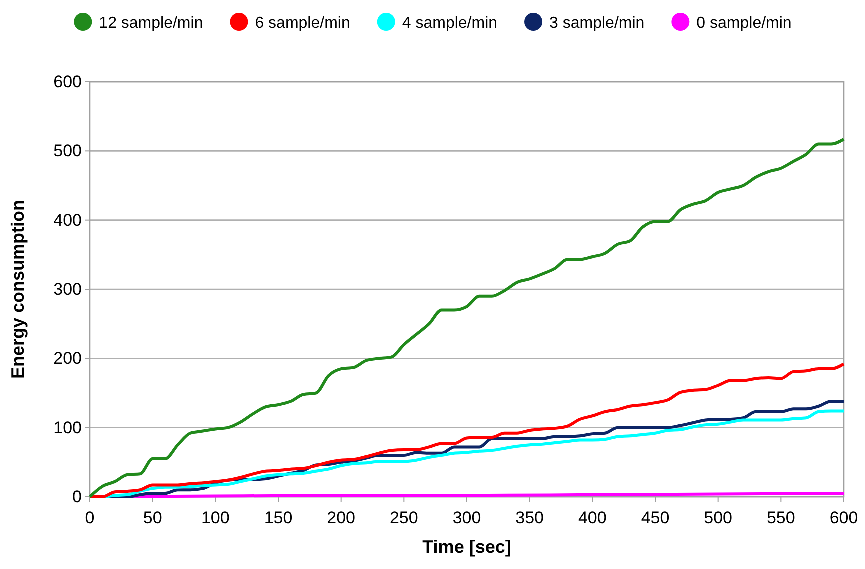  Describe the element at coordinates (655, 518) in the screenshot. I see `x-tick-label: 450` at that location.